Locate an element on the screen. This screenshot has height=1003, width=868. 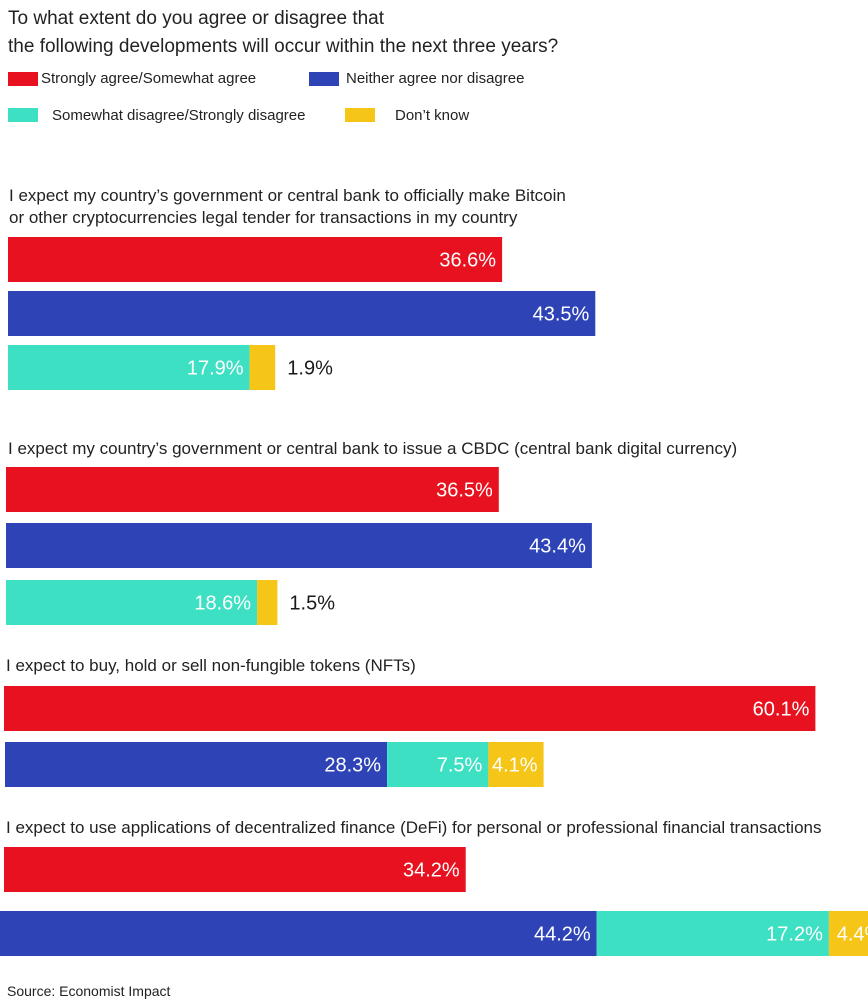
legend-swatch-agree is located at coordinates (23, 79).